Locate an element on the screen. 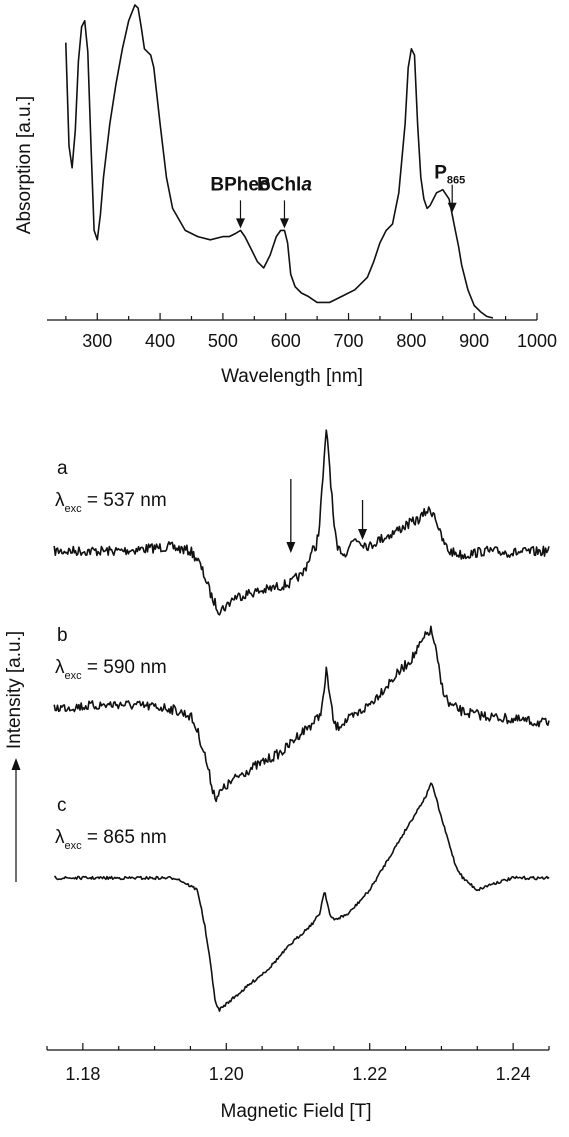 This screenshot has height=1137, width=569. x-tick-label: 400 is located at coordinates (160, 341).